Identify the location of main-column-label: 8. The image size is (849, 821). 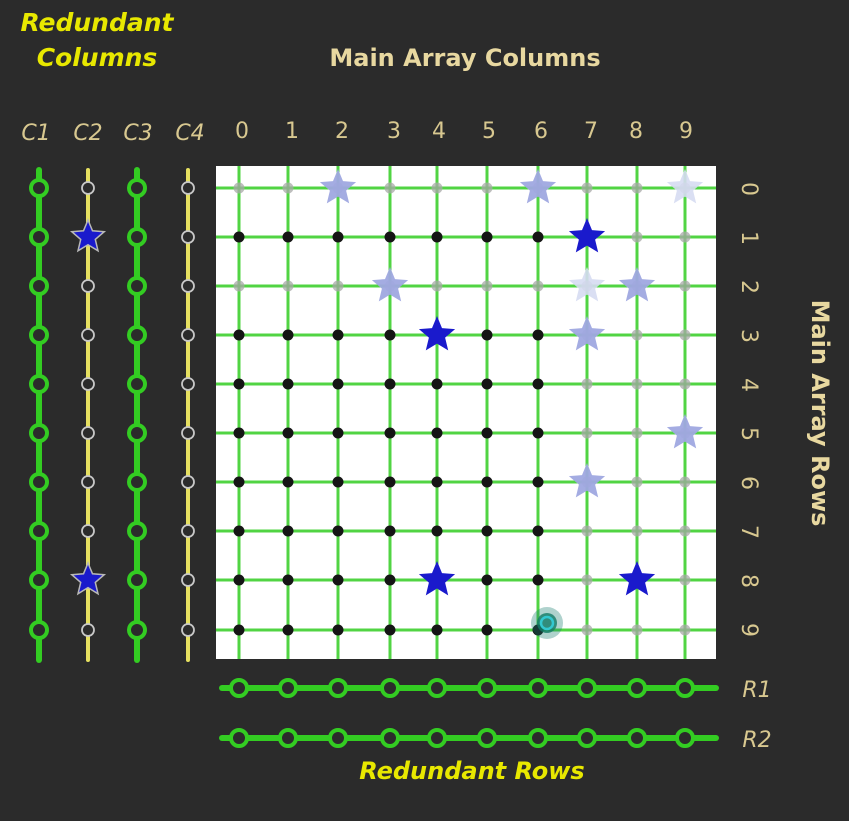
(636, 131).